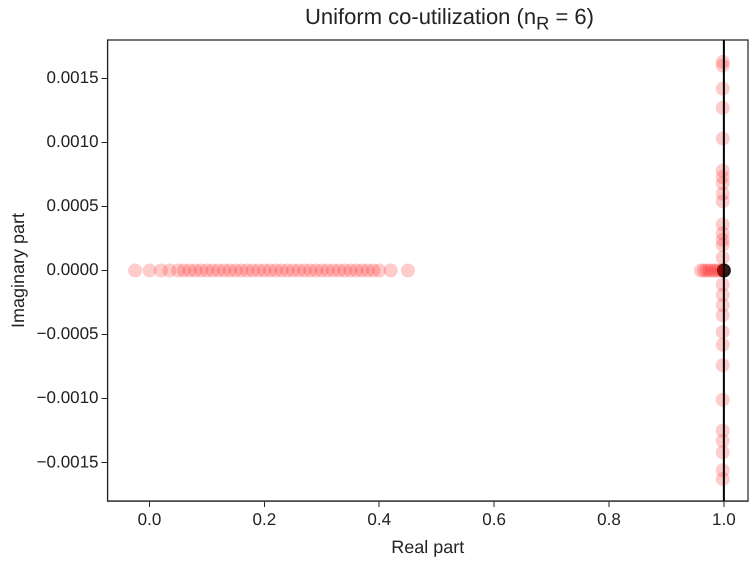 This screenshot has height=565, width=755. Describe the element at coordinates (449, 19) in the screenshot. I see `chart-title: Uniform co-utilization (n$_{R}$ = 6)` at that location.